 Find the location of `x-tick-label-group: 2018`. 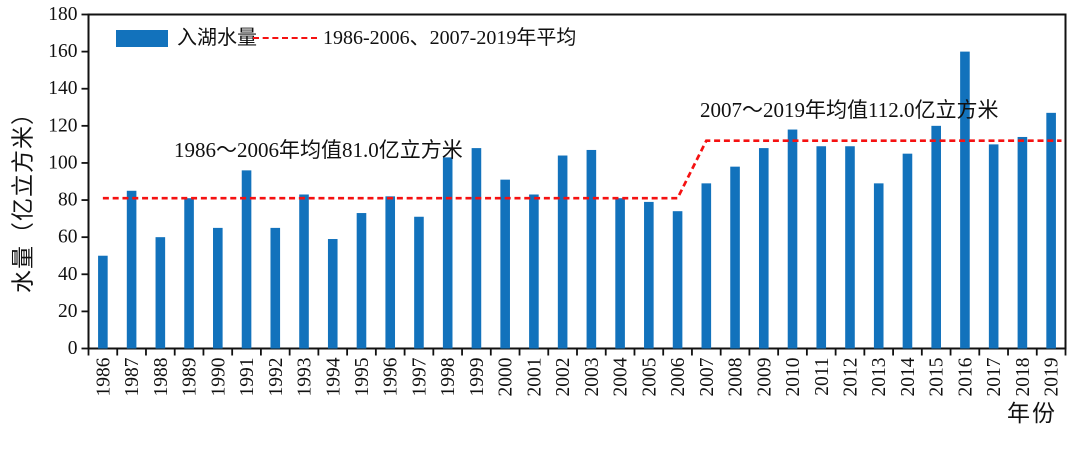

x-tick-label-group: 2018 is located at coordinates (1023, 377).